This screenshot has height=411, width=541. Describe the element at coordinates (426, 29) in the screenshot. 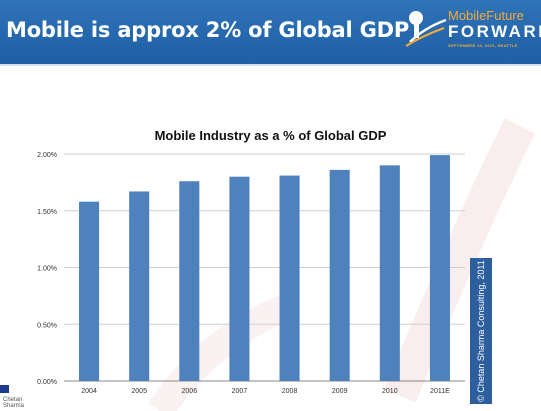

I see `figure-logo-icon` at that location.